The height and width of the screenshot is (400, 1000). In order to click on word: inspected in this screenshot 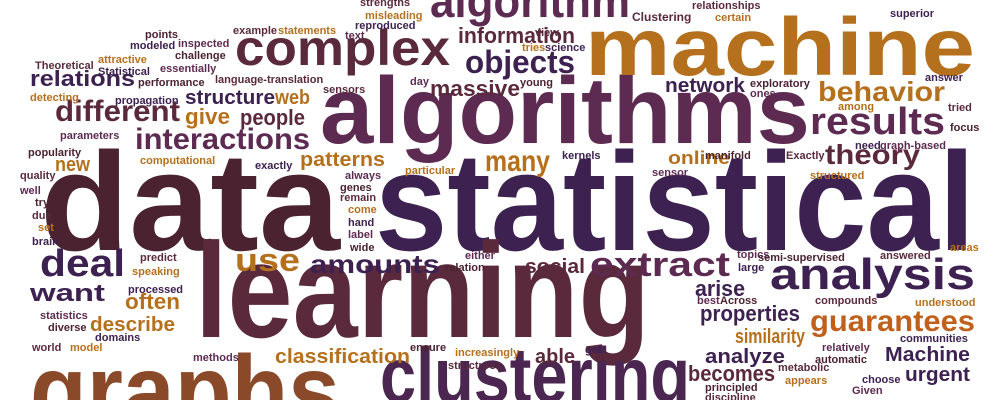, I will do `click(203, 44)`.